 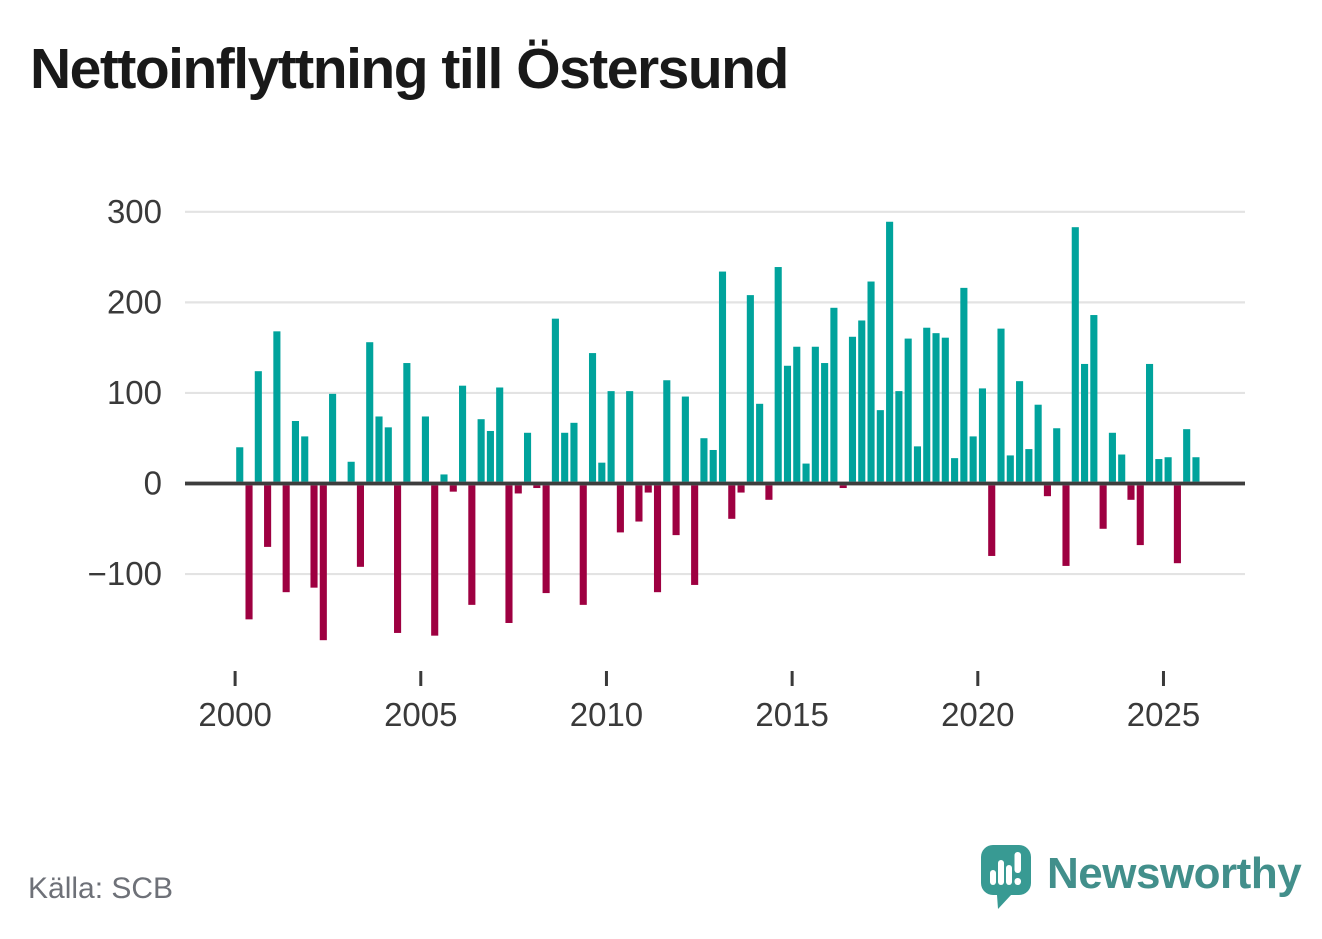 What do you see at coordinates (125, 573) in the screenshot?
I see `y-axis-tick-label: −100` at bounding box center [125, 573].